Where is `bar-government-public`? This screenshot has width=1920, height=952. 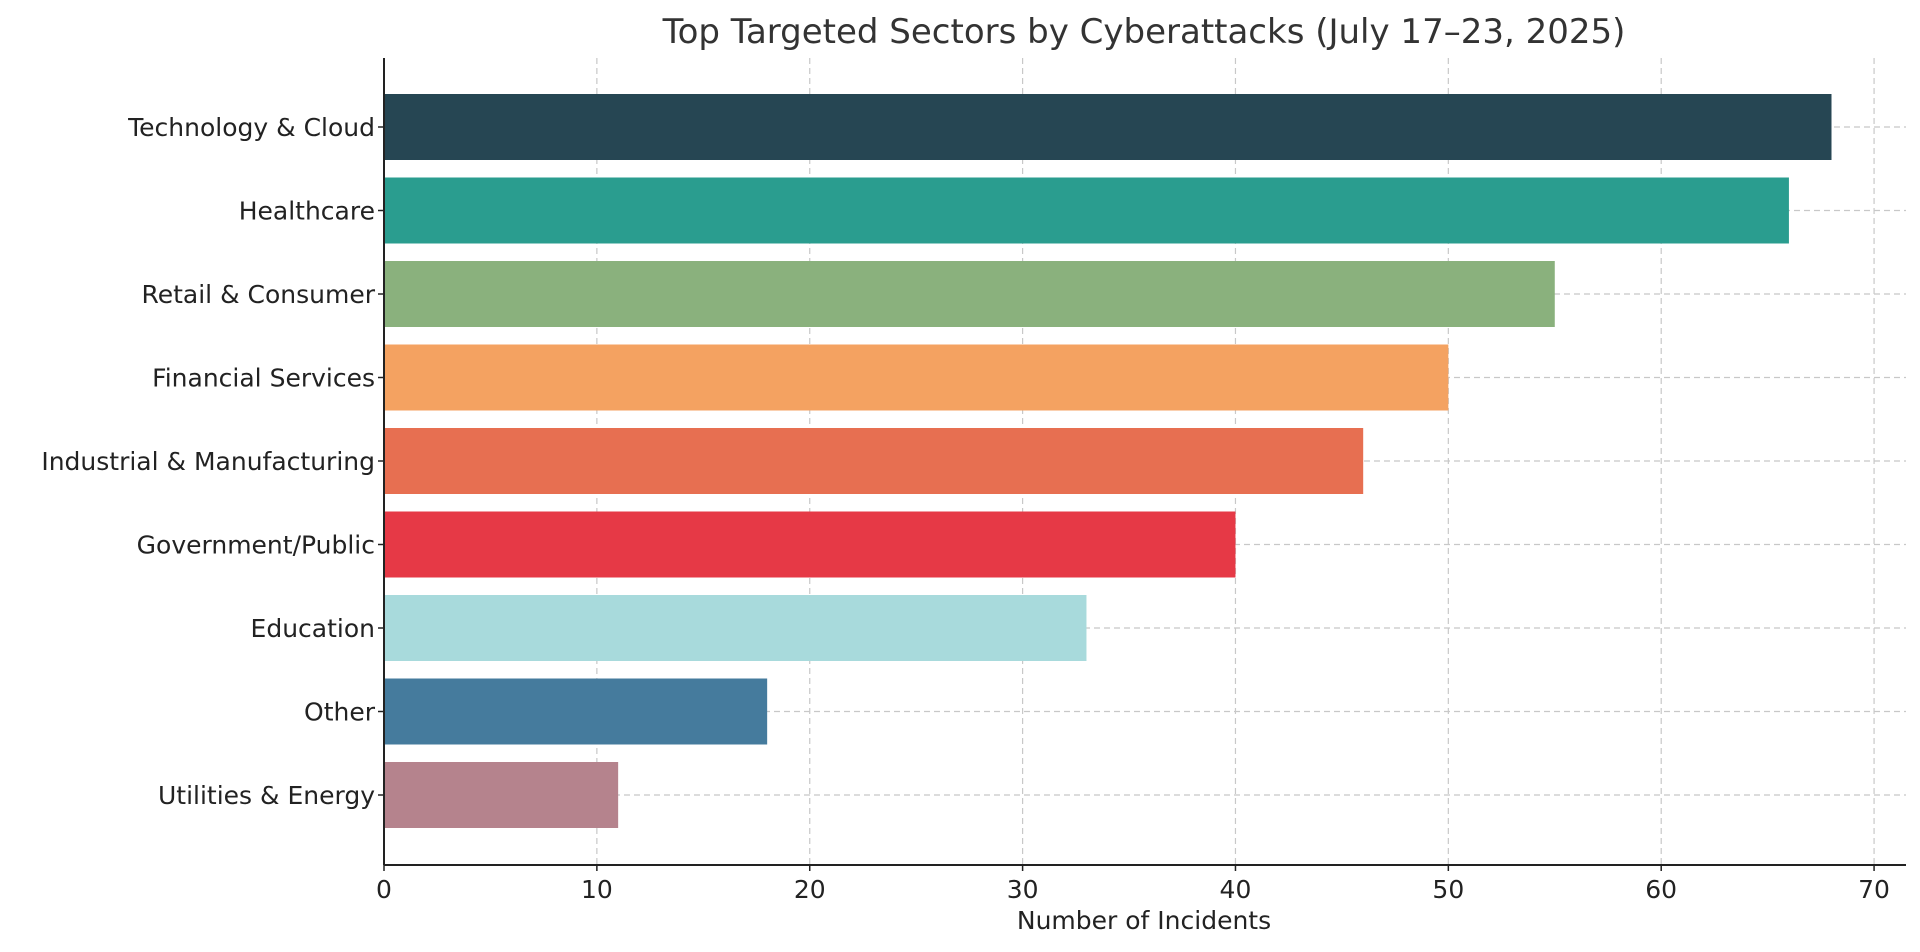 bar-government-public is located at coordinates (810, 544).